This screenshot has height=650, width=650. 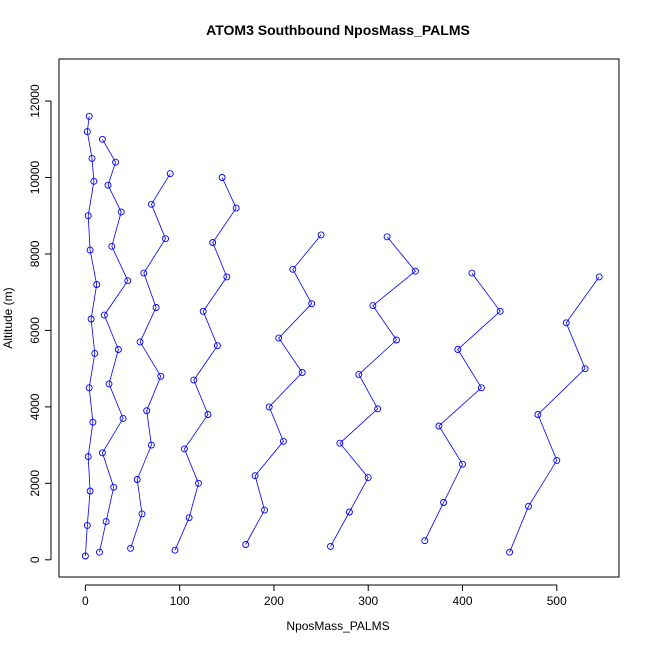 I want to click on y-tick-label: 0, so click(x=35, y=559).